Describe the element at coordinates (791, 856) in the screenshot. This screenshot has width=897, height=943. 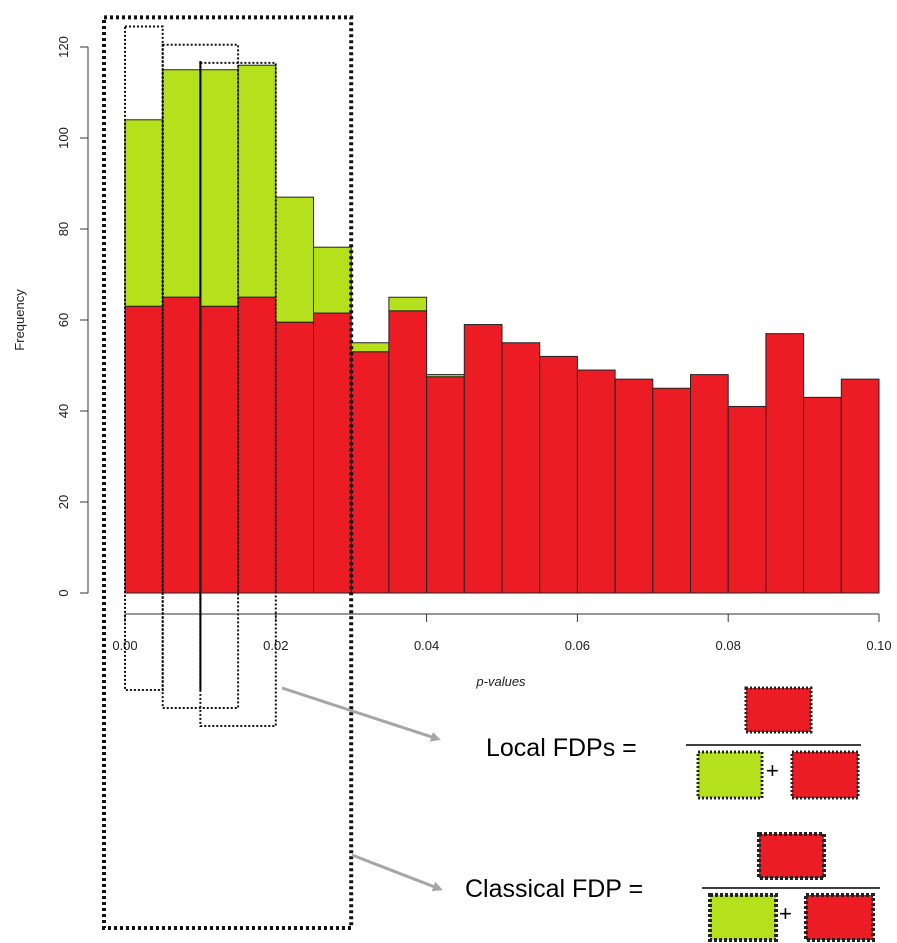
I see `classical-numerator-red-box` at that location.